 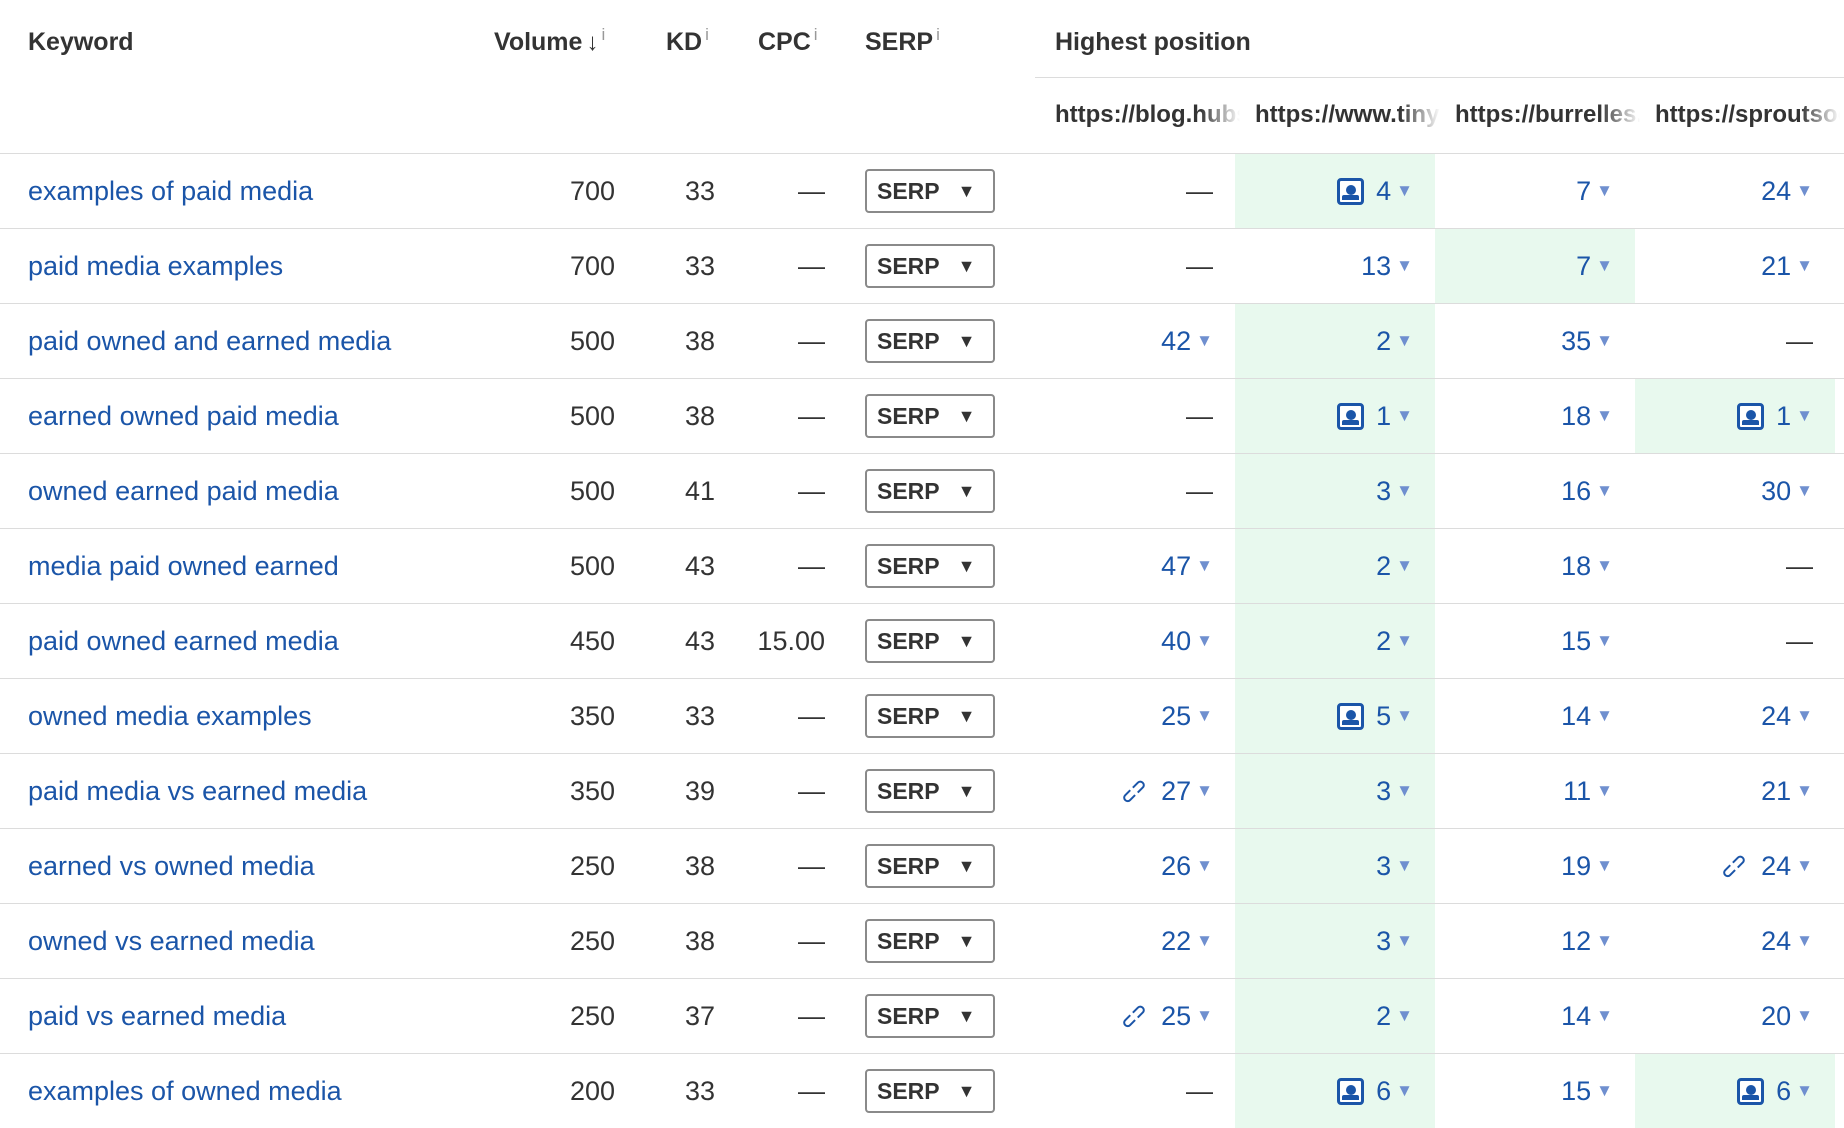 I want to click on keyword-link: paid media examples, so click(x=156, y=265).